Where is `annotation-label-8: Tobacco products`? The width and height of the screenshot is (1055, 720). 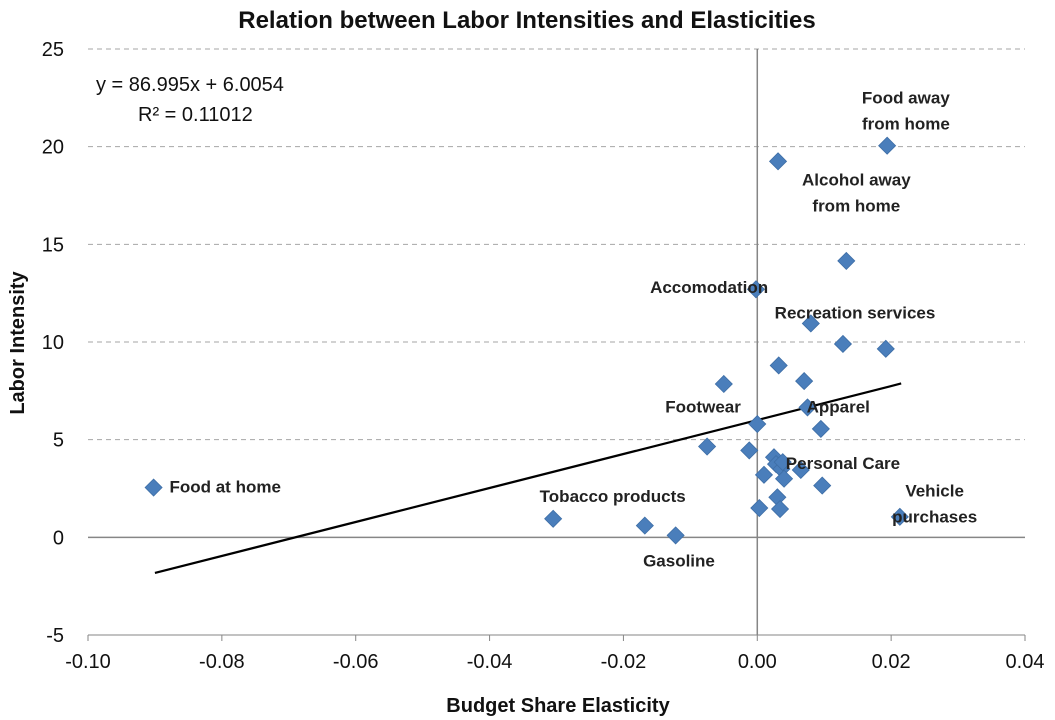
annotation-label-8: Tobacco products is located at coordinates (613, 496).